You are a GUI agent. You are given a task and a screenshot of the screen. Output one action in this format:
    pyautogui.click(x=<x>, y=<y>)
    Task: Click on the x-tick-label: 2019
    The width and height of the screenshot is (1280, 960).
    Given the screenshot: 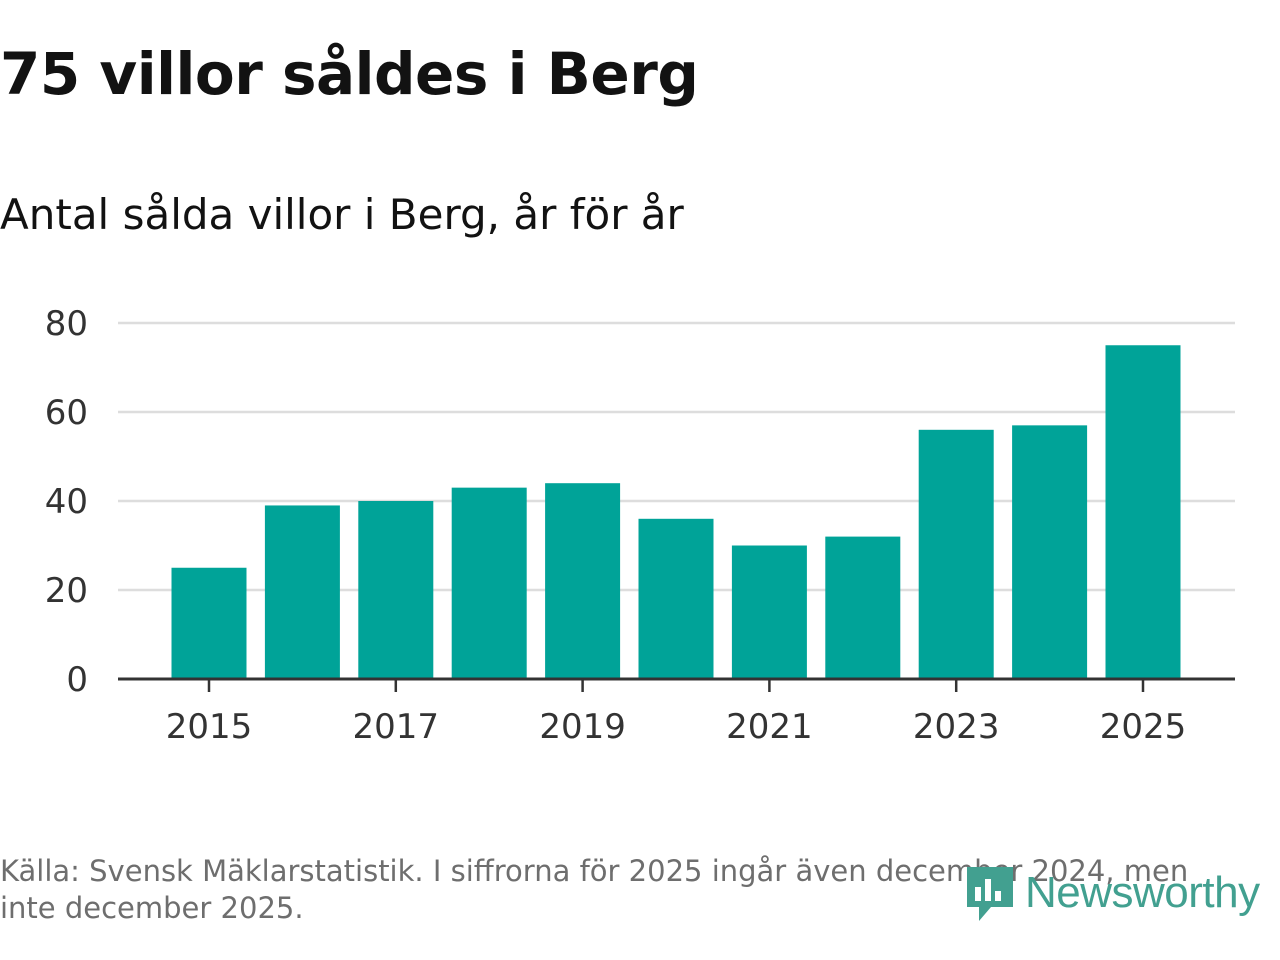 What is the action you would take?
    pyautogui.click(x=582, y=727)
    